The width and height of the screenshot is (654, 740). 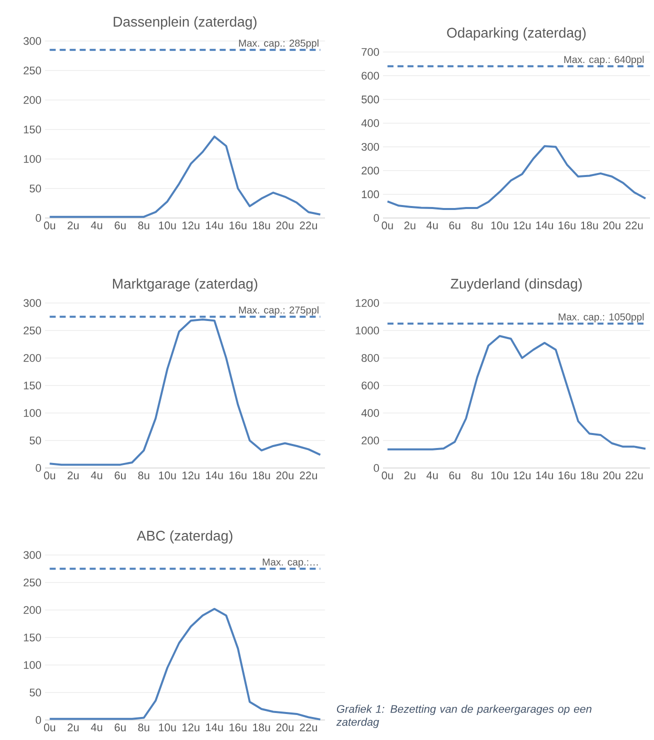 I want to click on chart-title: Dassenplein (zaterdag), so click(x=185, y=23).